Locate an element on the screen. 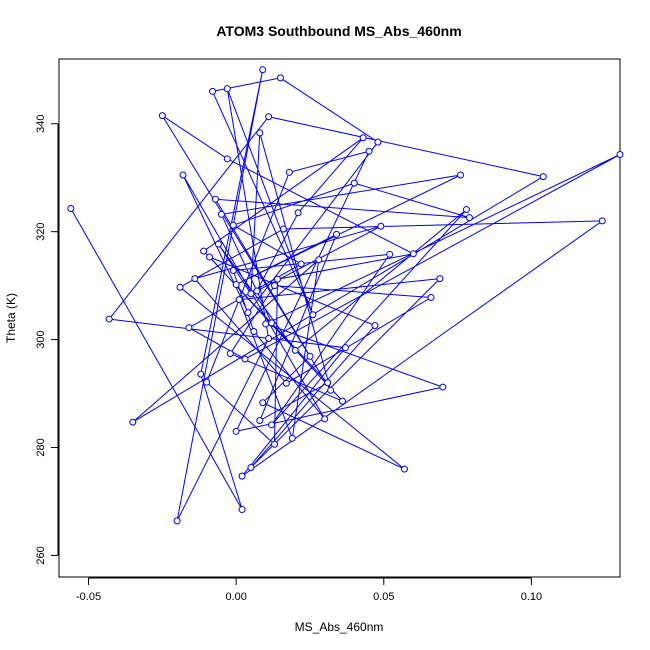  x-tick-label: 0.05 is located at coordinates (383, 597).